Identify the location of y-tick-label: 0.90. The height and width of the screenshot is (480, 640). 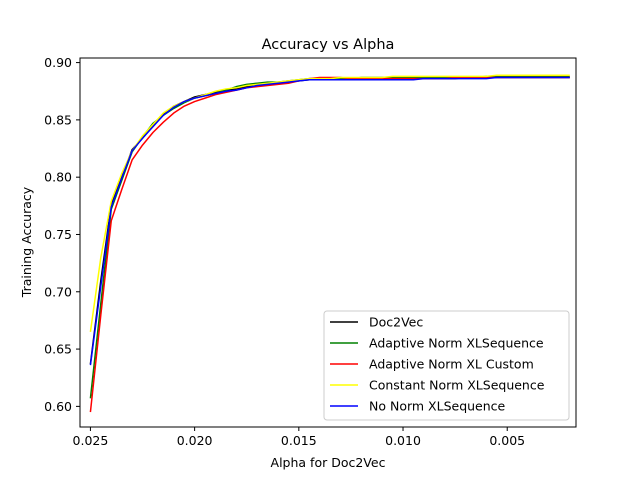
(58, 62).